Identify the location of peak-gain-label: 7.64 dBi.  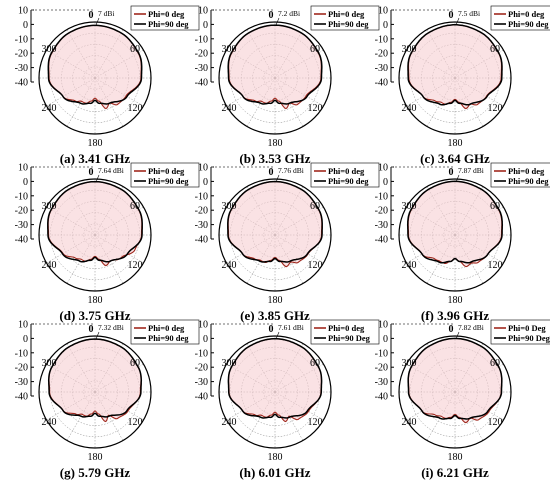
(111, 170).